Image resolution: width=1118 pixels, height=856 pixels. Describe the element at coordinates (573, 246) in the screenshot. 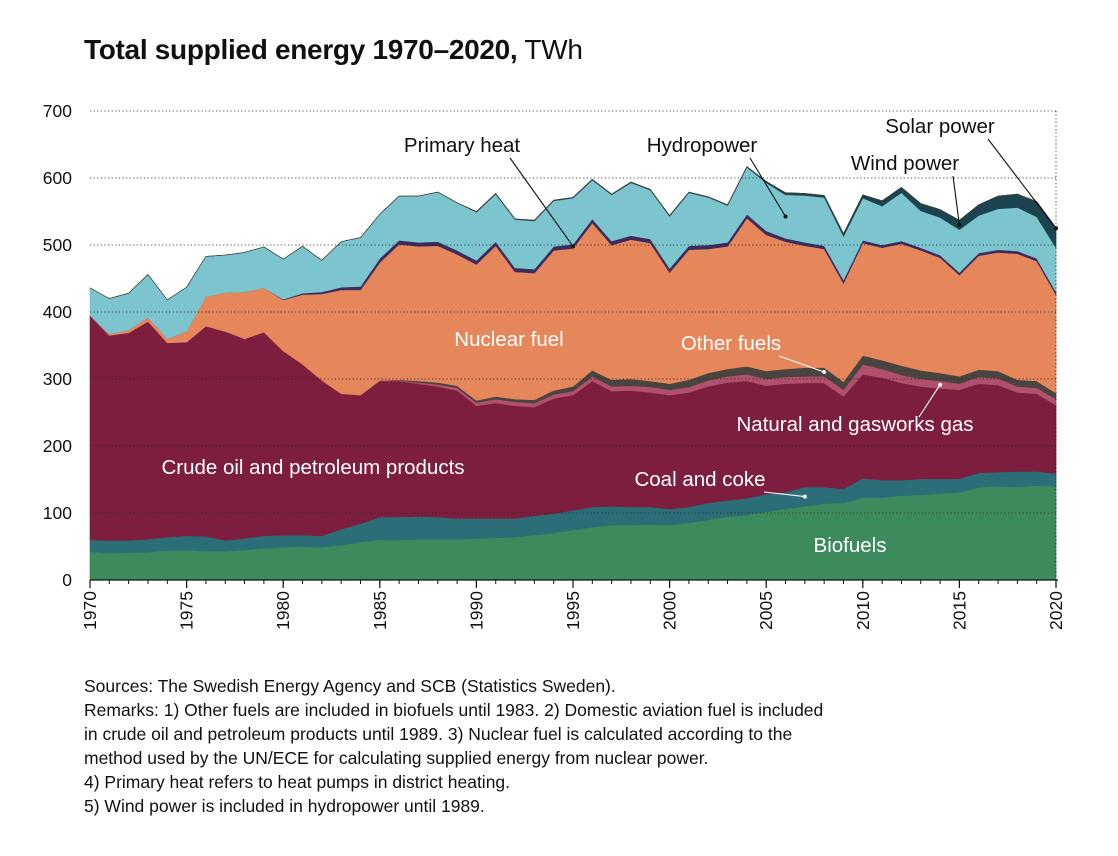

I see `leader-dot-primary-heat` at that location.